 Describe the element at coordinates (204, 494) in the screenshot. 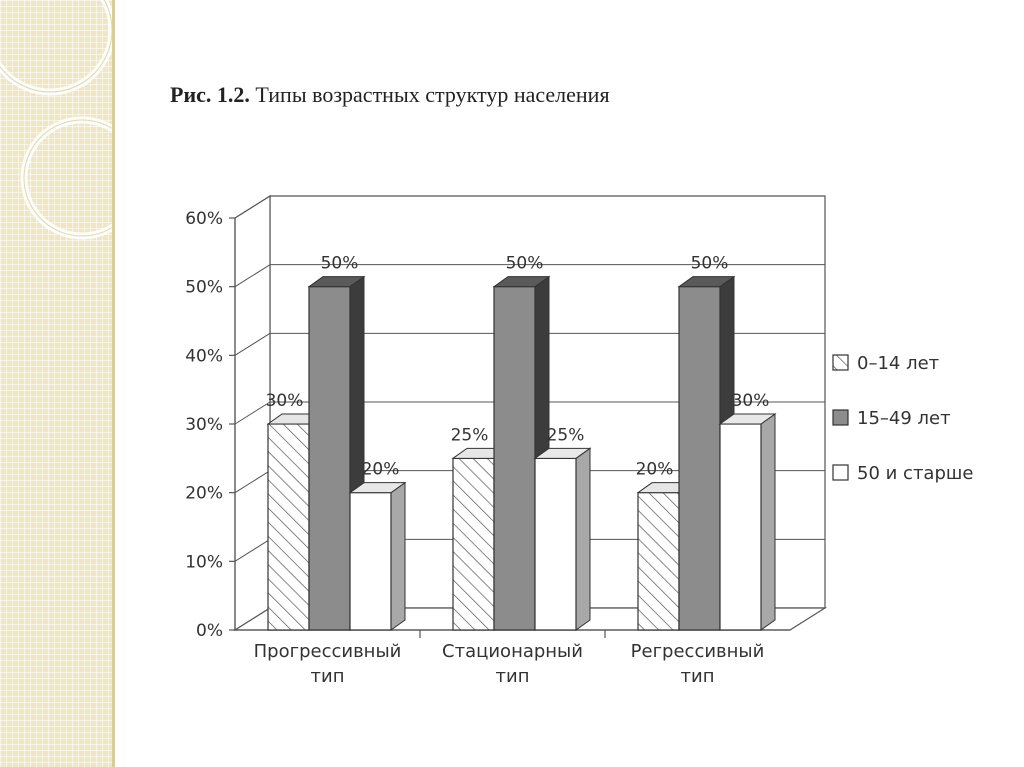

I see `y-tick-label: 20%` at that location.